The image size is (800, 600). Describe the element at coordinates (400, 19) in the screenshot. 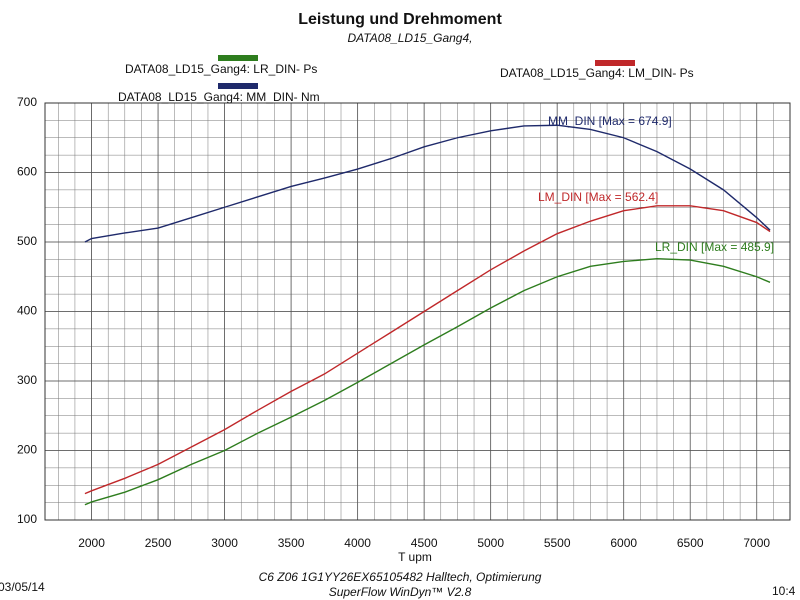

I see `chart-title: Leistung und Drehmoment` at that location.